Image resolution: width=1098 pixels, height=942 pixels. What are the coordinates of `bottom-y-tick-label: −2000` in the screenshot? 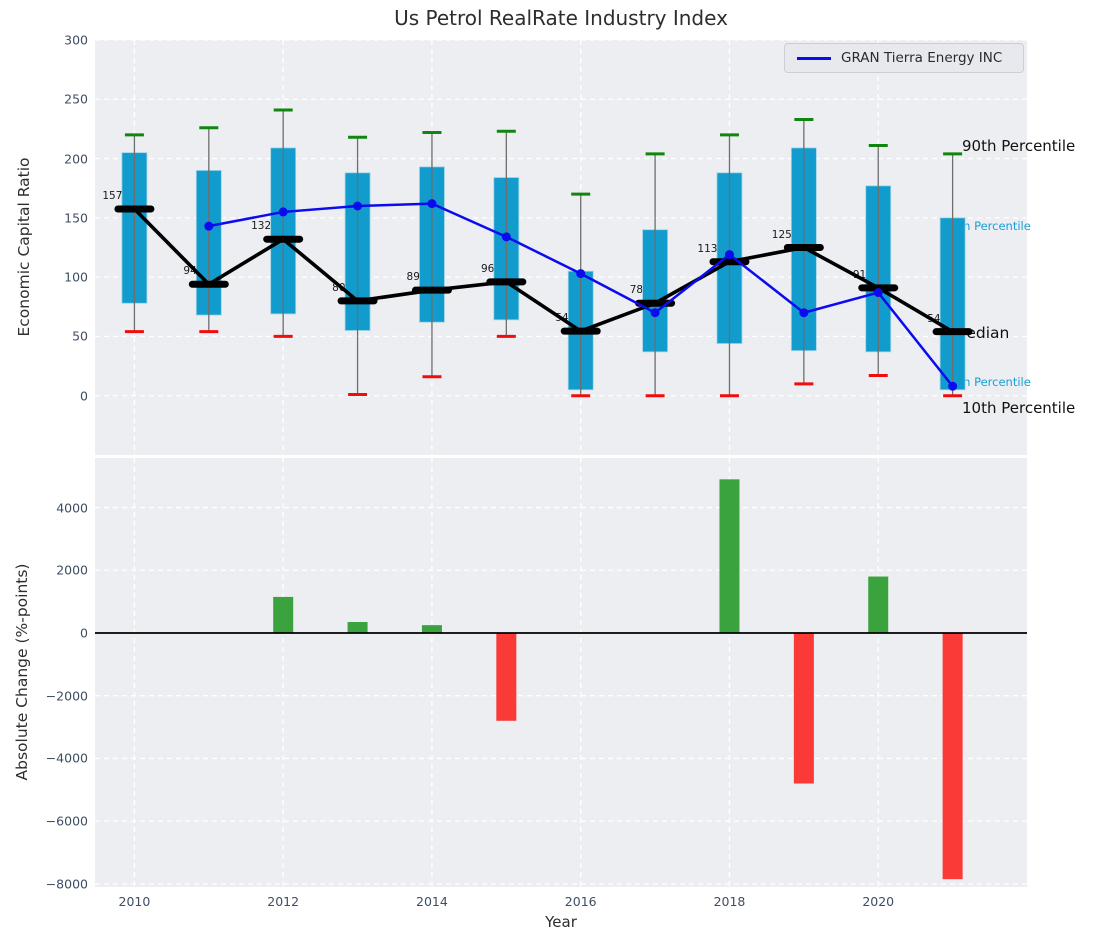 It's located at (66, 696).